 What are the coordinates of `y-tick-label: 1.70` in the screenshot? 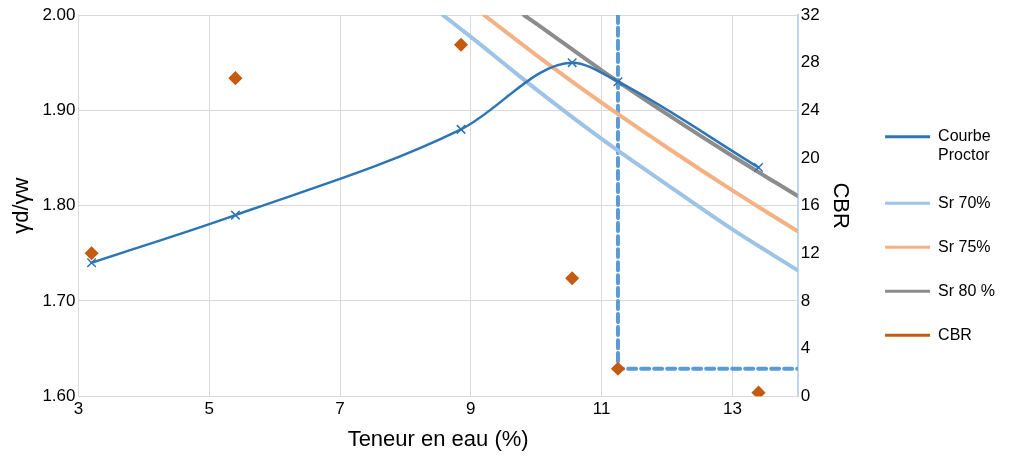 It's located at (59, 300).